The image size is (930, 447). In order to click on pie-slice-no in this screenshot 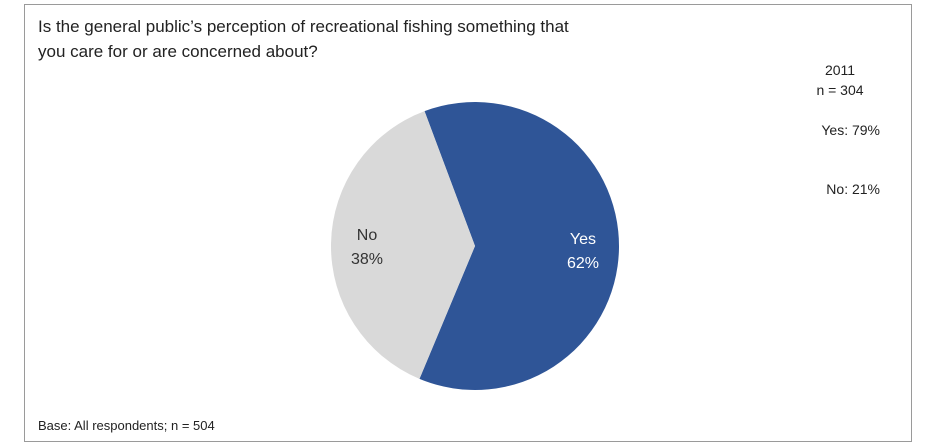, I will do `click(403, 245)`.